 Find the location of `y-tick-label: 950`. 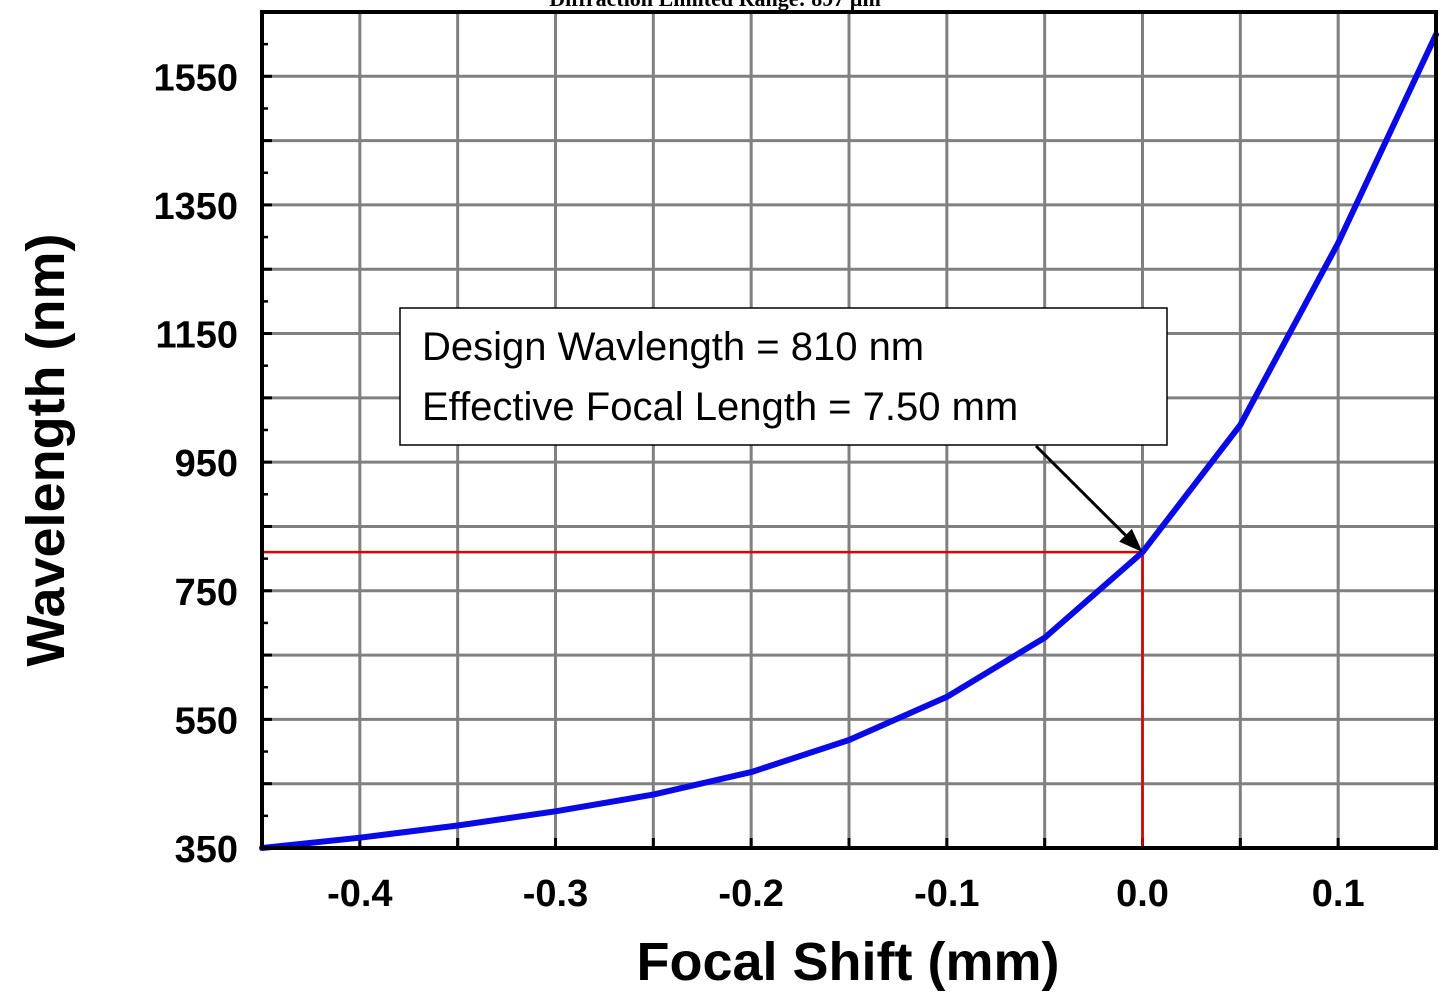

y-tick-label: 950 is located at coordinates (206, 464).